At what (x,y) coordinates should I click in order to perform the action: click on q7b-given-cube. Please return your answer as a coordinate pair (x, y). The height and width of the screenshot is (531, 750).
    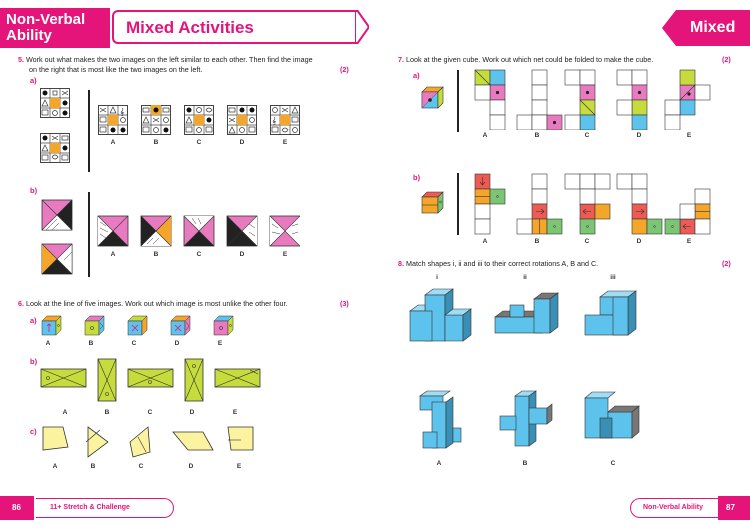
    Looking at the image, I should click on (432, 202).